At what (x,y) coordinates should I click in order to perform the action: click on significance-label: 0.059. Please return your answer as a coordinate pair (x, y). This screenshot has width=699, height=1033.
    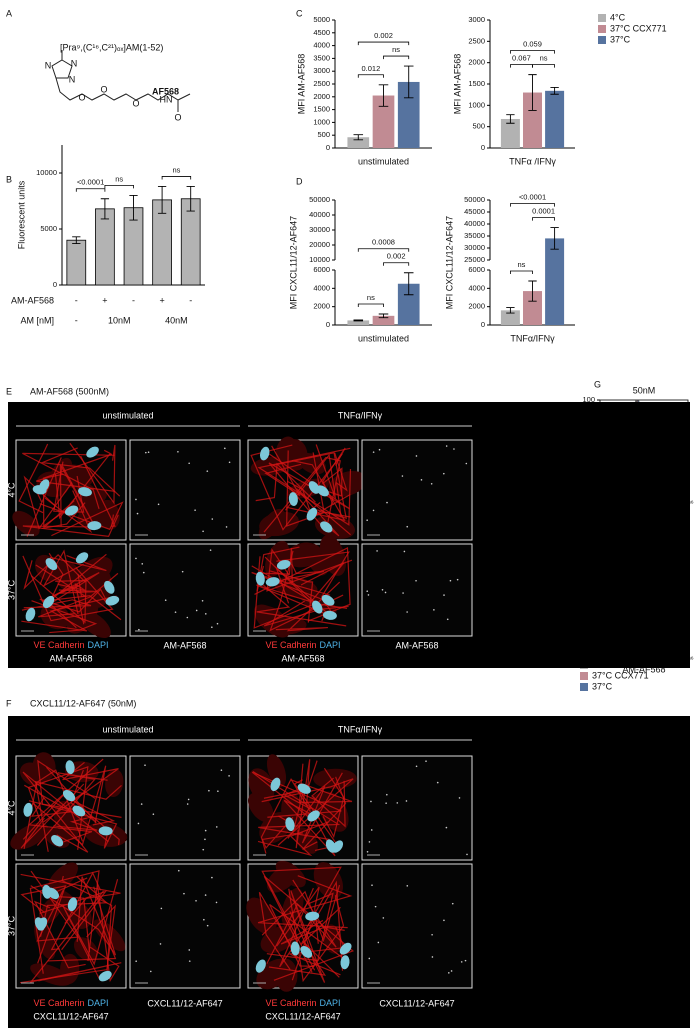
    Looking at the image, I should click on (532, 44).